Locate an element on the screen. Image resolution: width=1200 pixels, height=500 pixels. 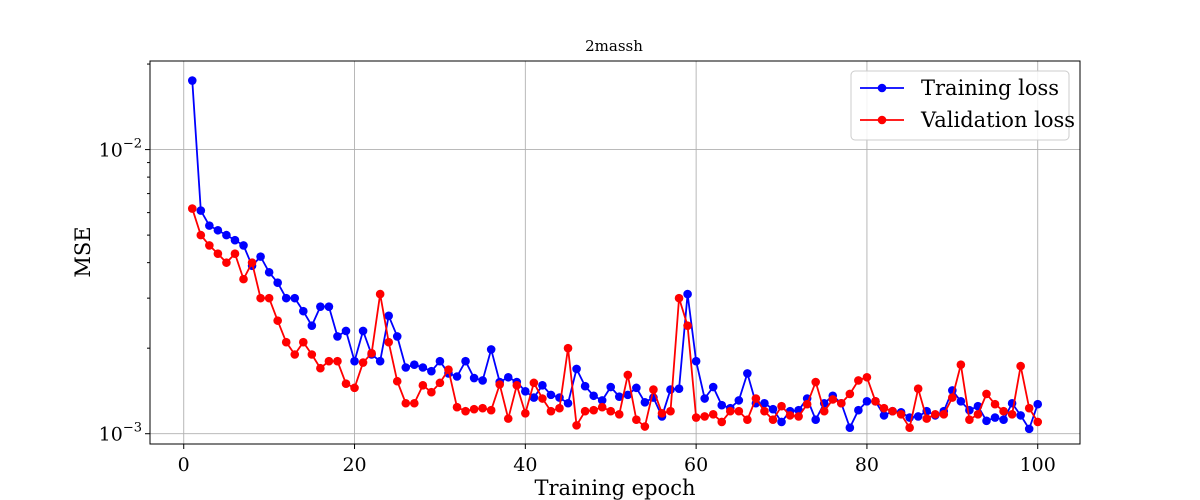
x-tick-label: 80 is located at coordinates (867, 465).